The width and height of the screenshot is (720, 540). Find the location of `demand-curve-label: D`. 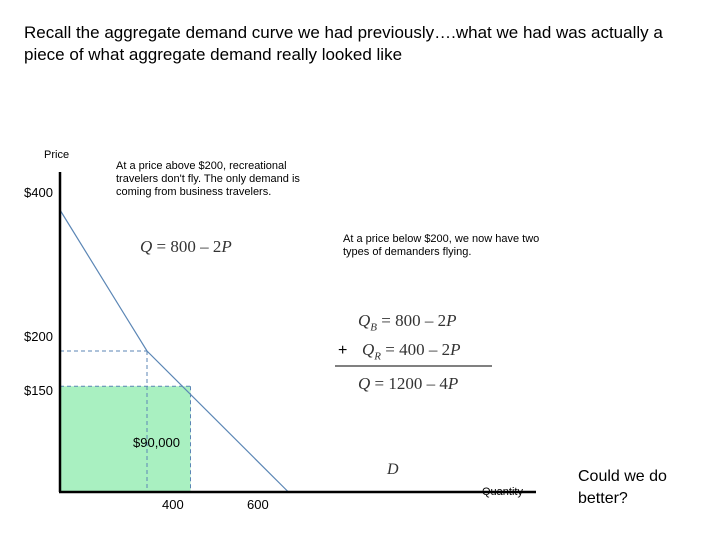

demand-curve-label: D is located at coordinates (393, 469).